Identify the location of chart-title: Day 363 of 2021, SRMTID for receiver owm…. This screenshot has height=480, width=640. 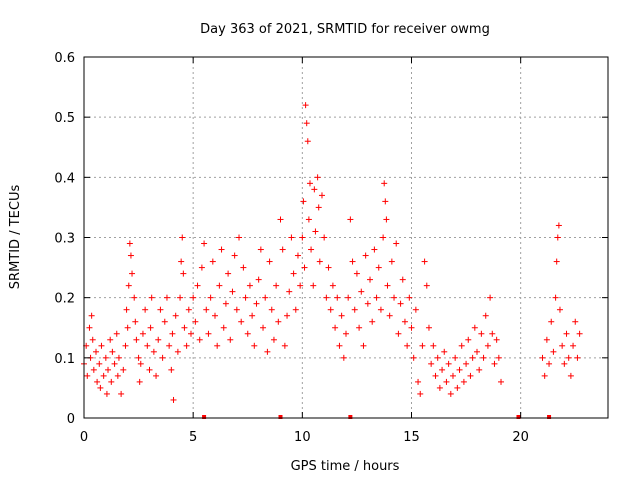
(345, 29).